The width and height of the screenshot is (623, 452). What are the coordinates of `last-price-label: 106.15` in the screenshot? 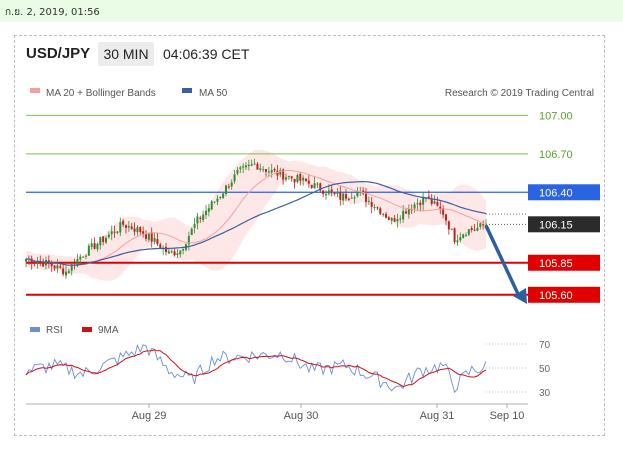 It's located at (556, 225).